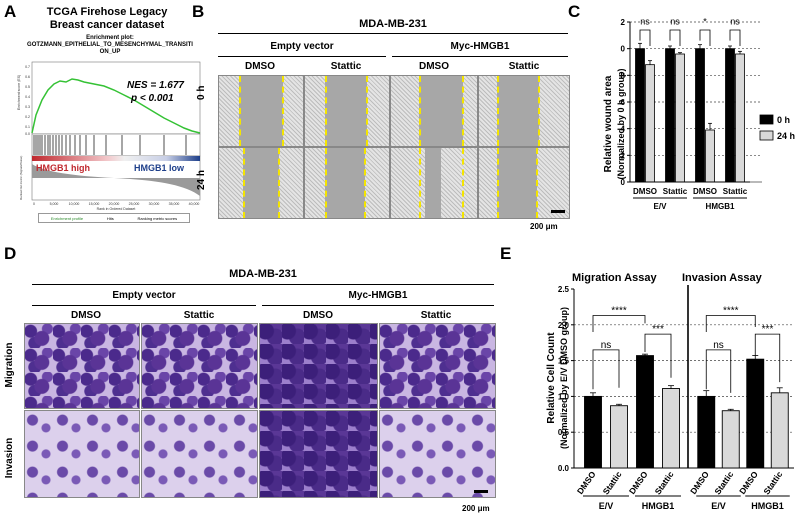  Describe the element at coordinates (574, 11) in the screenshot. I see `panel-c-letter: C` at that location.